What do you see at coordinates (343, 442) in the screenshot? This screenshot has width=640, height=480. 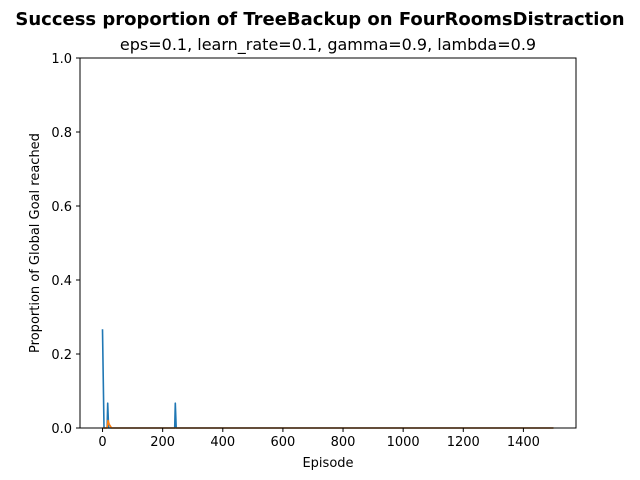 I see `x-tick-label-800: 800` at bounding box center [343, 442].